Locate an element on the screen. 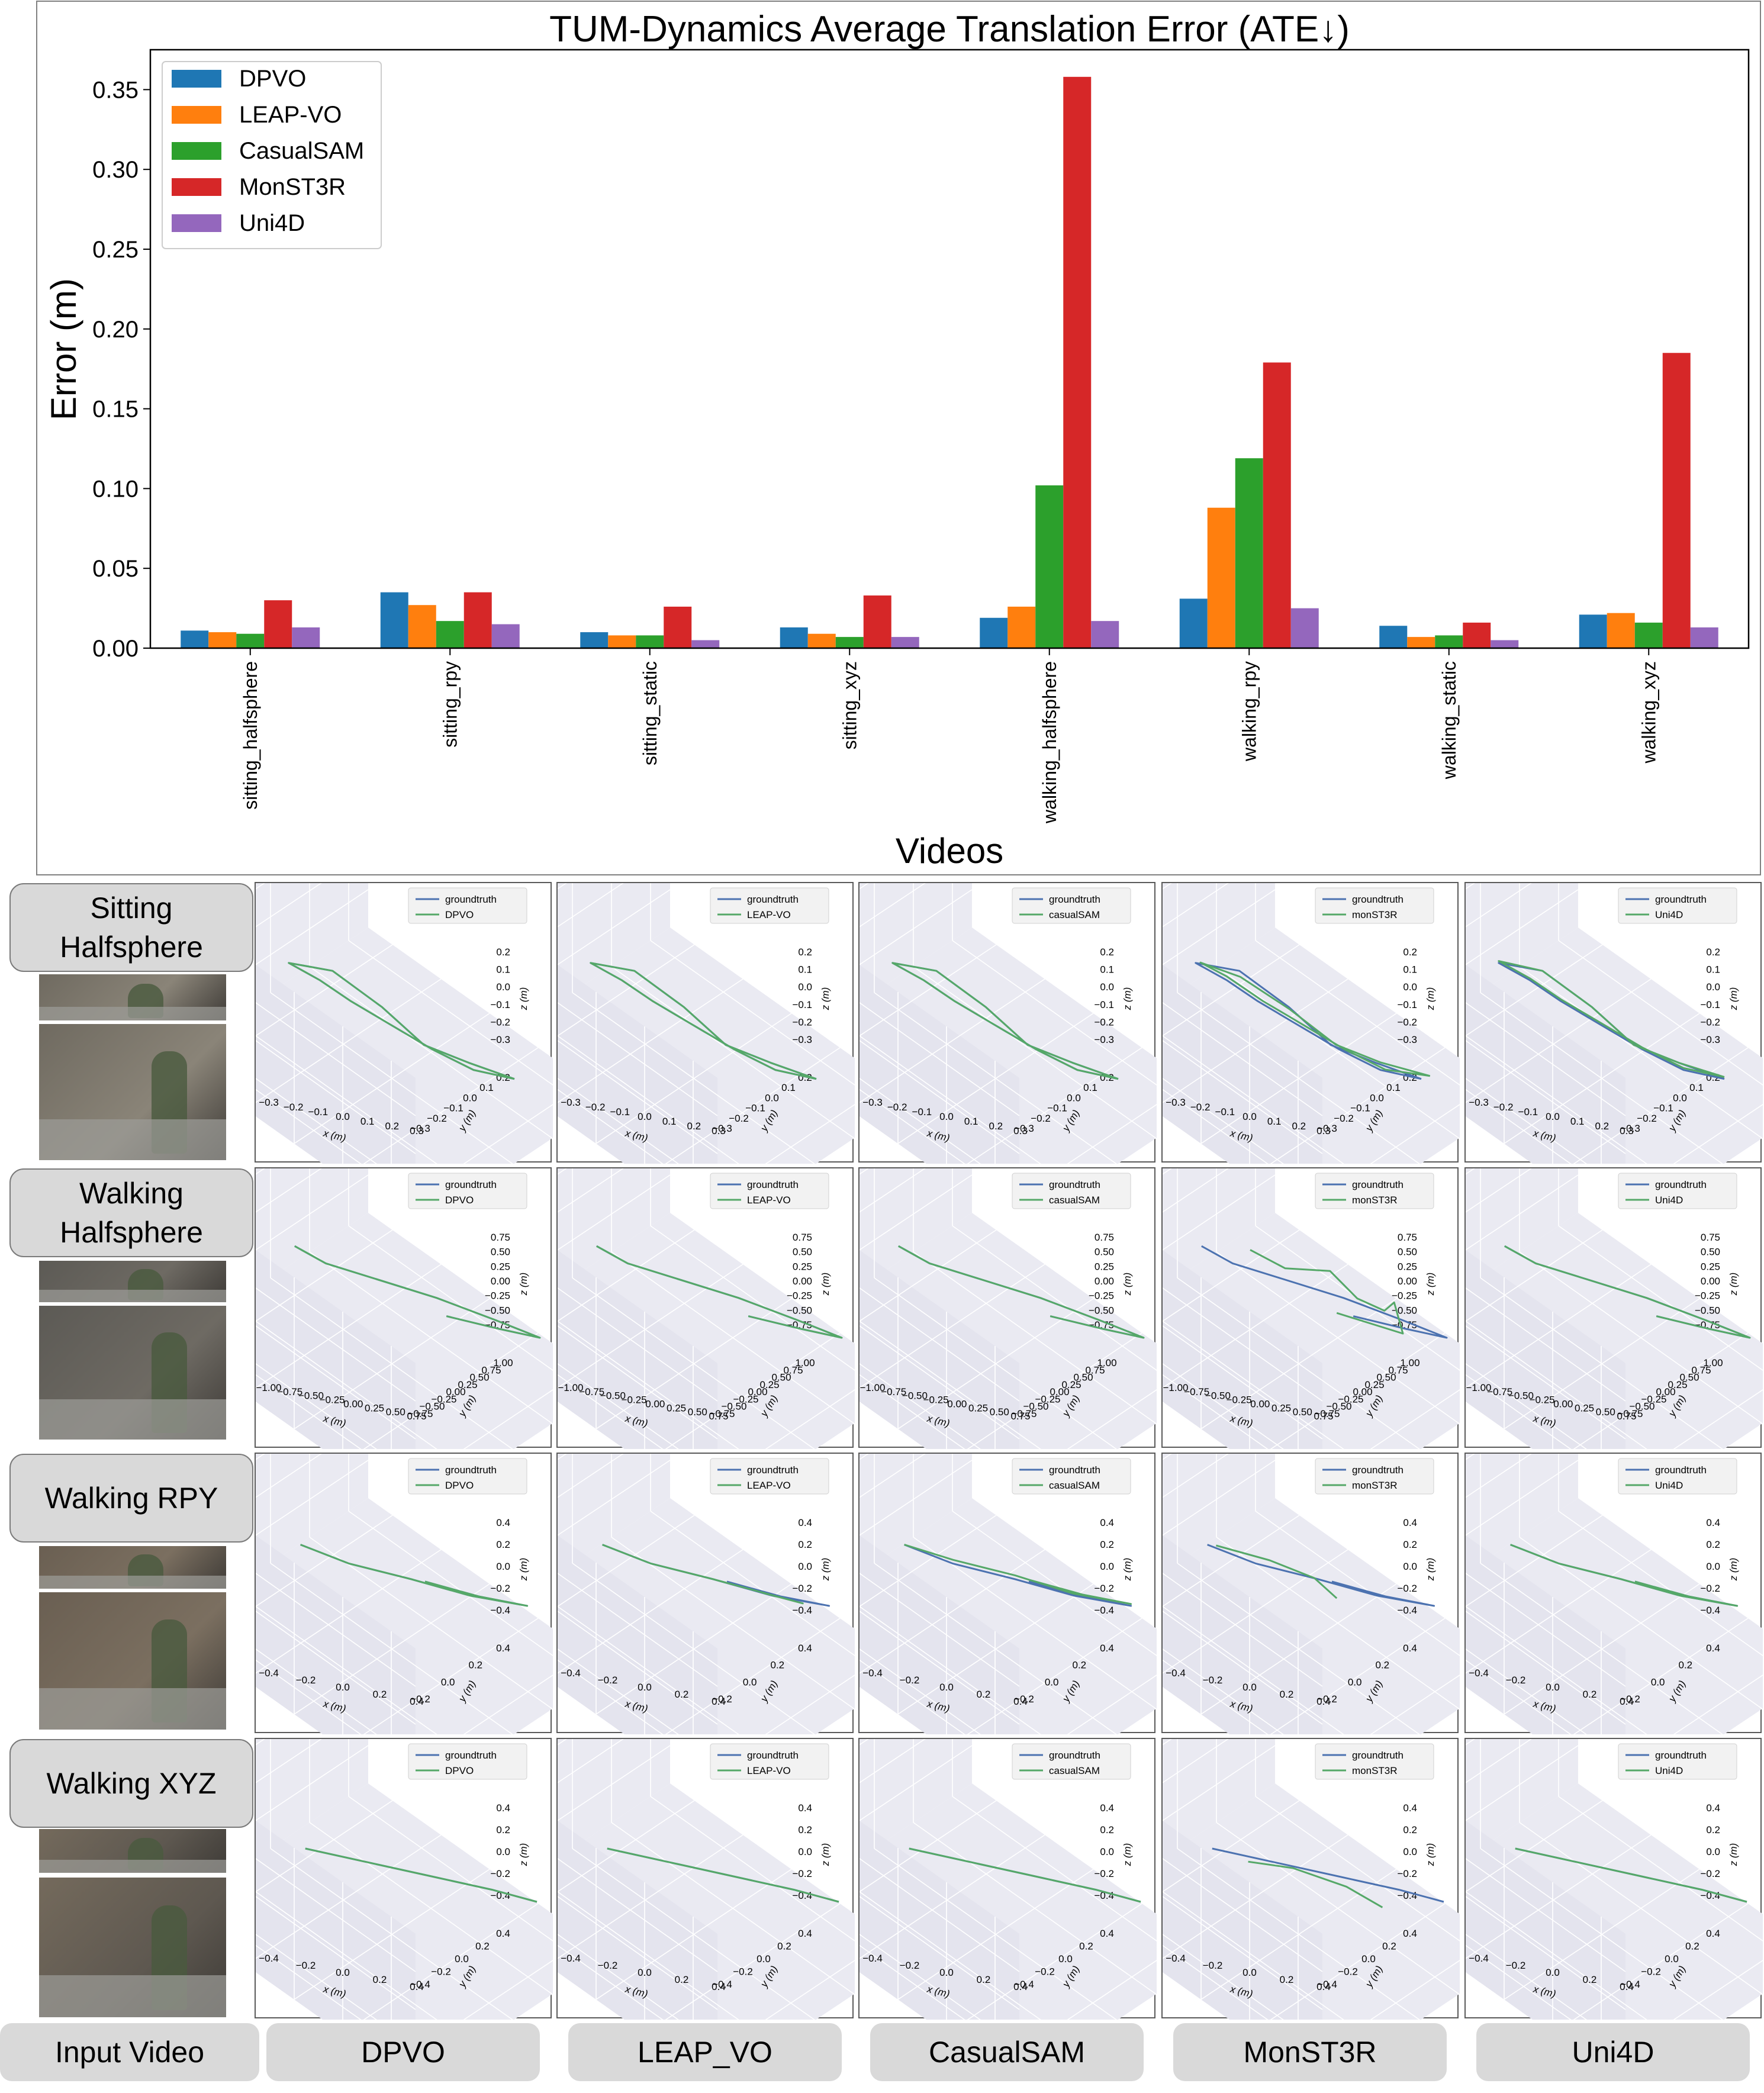 This screenshot has height=2093, width=1764. legend-label-estimate: monST3R is located at coordinates (1375, 1485).